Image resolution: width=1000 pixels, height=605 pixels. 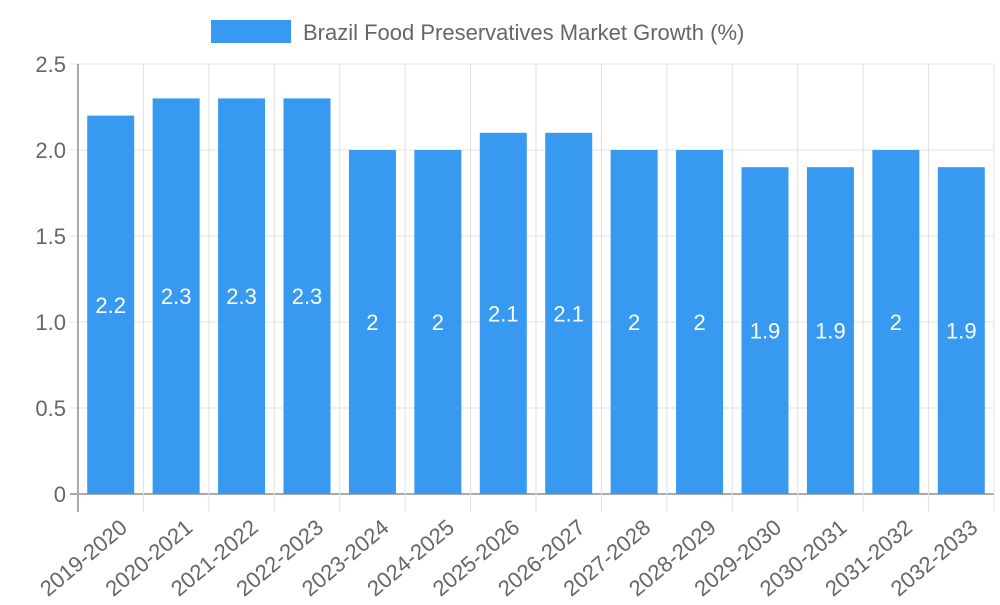 I want to click on y-tick-label: 0.5, so click(x=50, y=408).